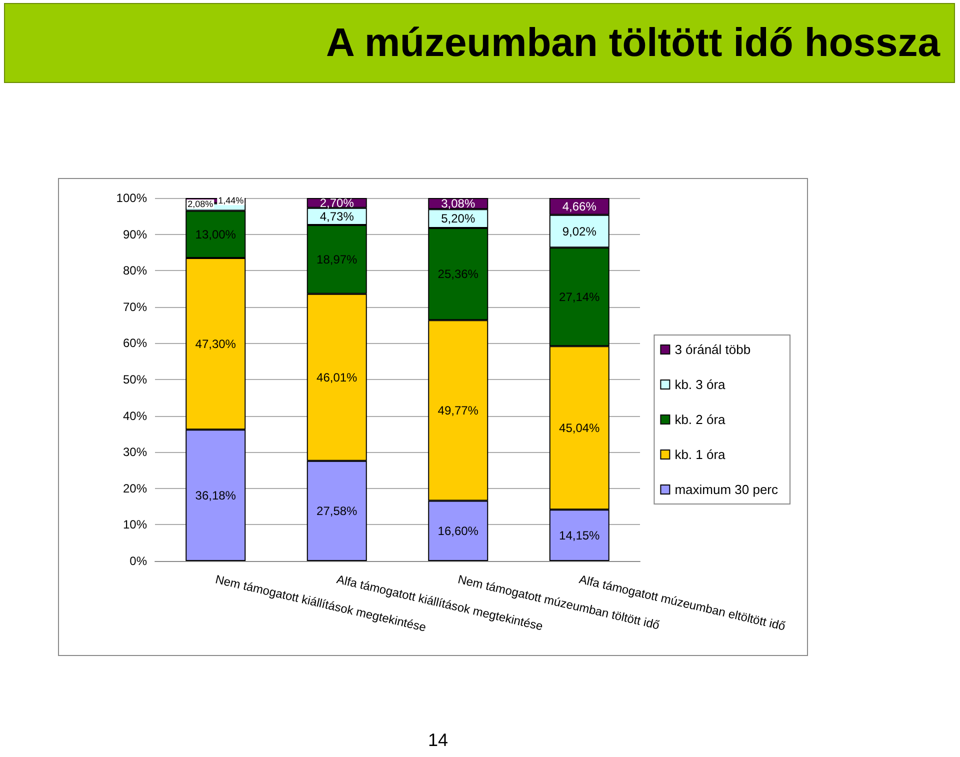 This screenshot has width=960, height=757. I want to click on y-tick-label: 10%, so click(135, 525).